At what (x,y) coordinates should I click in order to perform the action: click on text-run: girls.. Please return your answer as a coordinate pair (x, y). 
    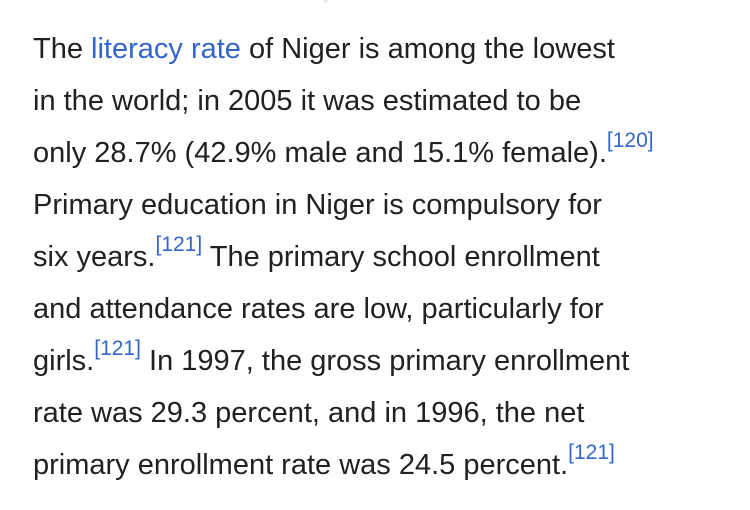
    Looking at the image, I should click on (64, 361).